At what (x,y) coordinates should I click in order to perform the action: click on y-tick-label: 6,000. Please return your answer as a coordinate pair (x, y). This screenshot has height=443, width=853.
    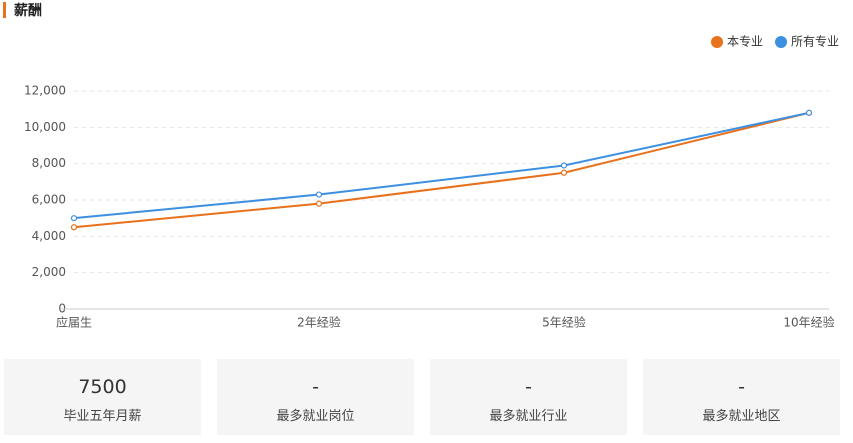
    Looking at the image, I should click on (49, 200).